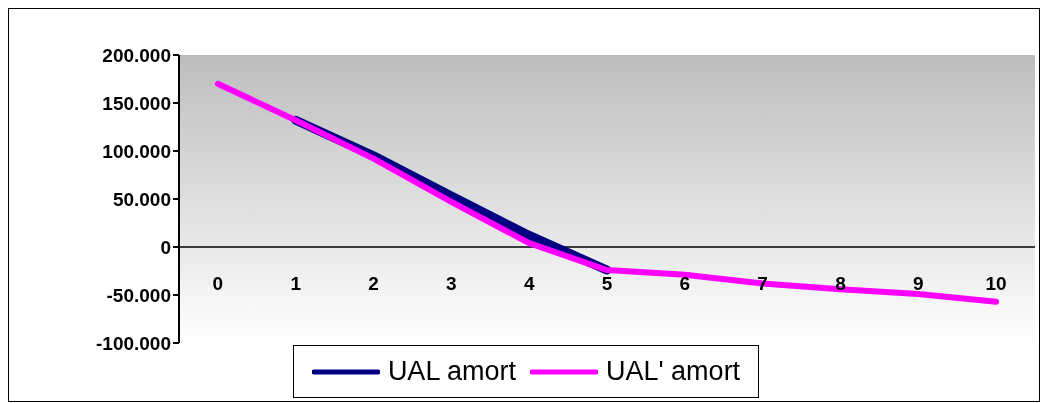 This screenshot has width=1045, height=403. Describe the element at coordinates (685, 284) in the screenshot. I see `x-tick-label: 6` at that location.